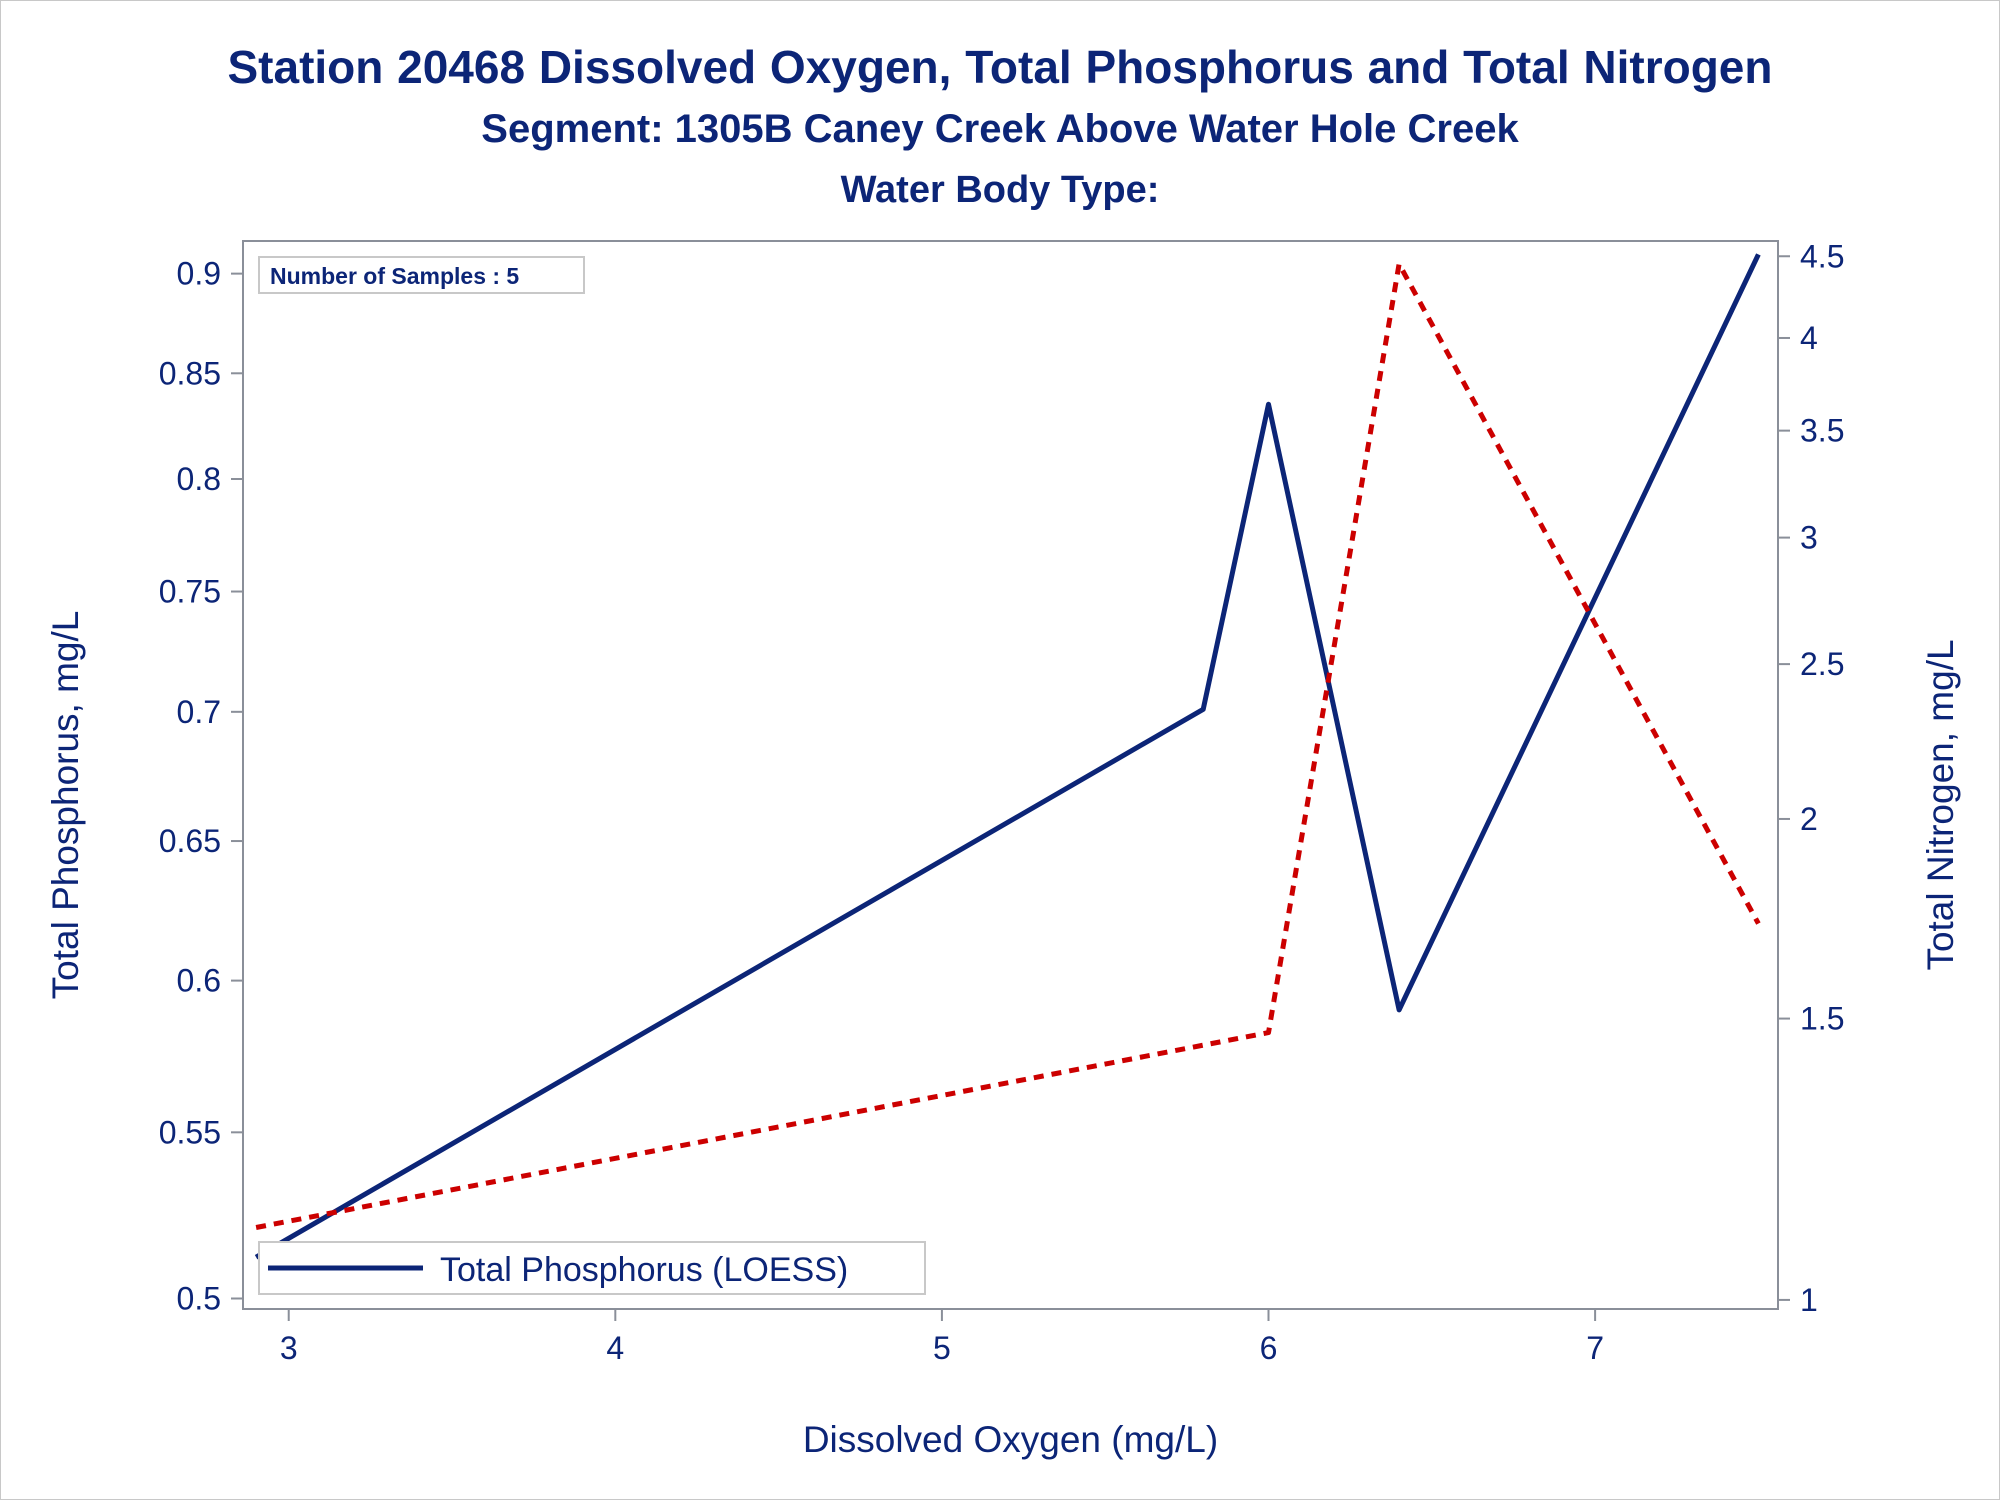  I want to click on x-tick-label: 6, so click(1269, 1348).